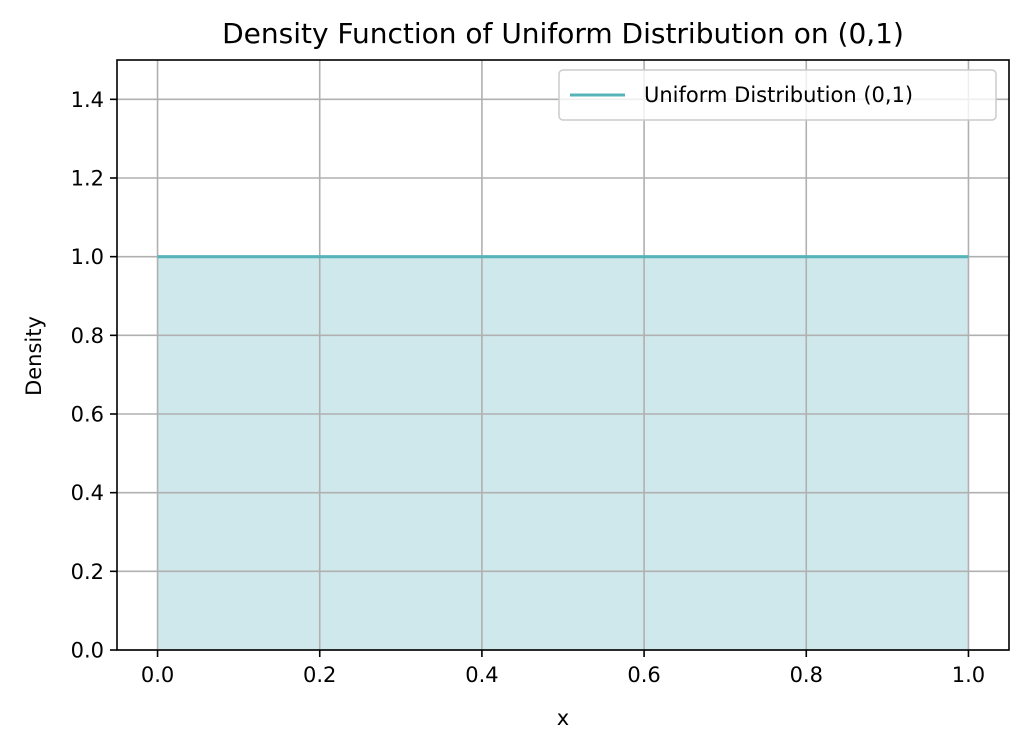 The height and width of the screenshot is (751, 1028). What do you see at coordinates (643, 675) in the screenshot?
I see `x-tick-label: 0.6` at bounding box center [643, 675].